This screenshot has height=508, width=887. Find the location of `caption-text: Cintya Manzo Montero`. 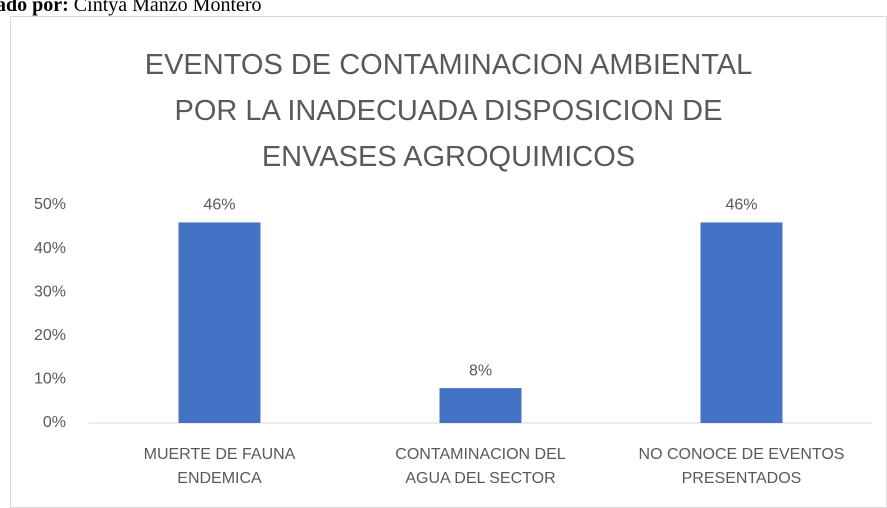

caption-text: Cintya Manzo Montero is located at coordinates (167, 8).